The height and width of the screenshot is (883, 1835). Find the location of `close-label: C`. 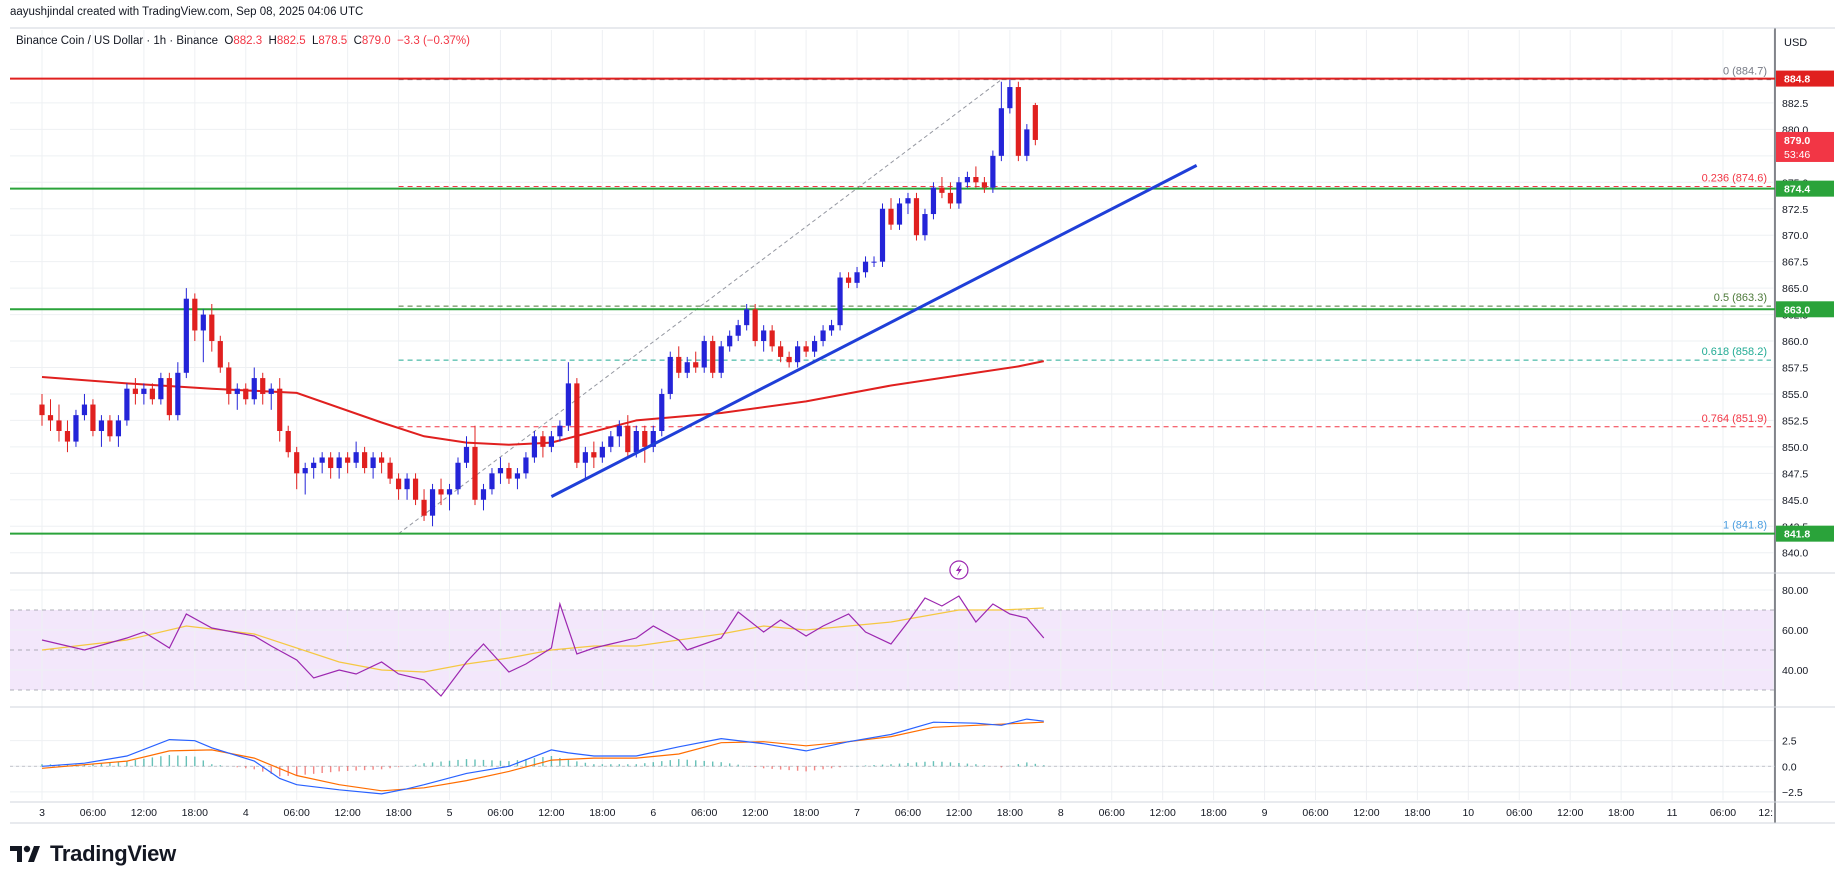

close-label: C is located at coordinates (357, 41).